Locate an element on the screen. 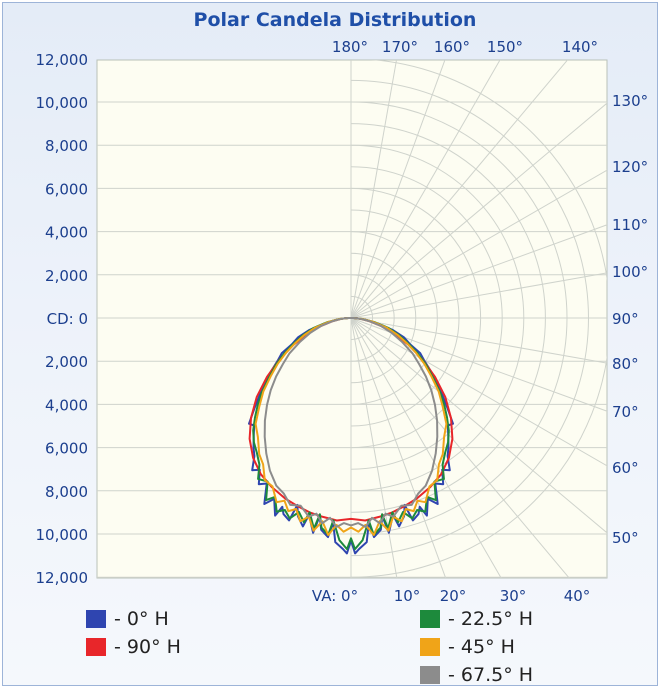 Image resolution: width=662 pixels, height=690 pixels. top-angle-label: 160° is located at coordinates (452, 47).